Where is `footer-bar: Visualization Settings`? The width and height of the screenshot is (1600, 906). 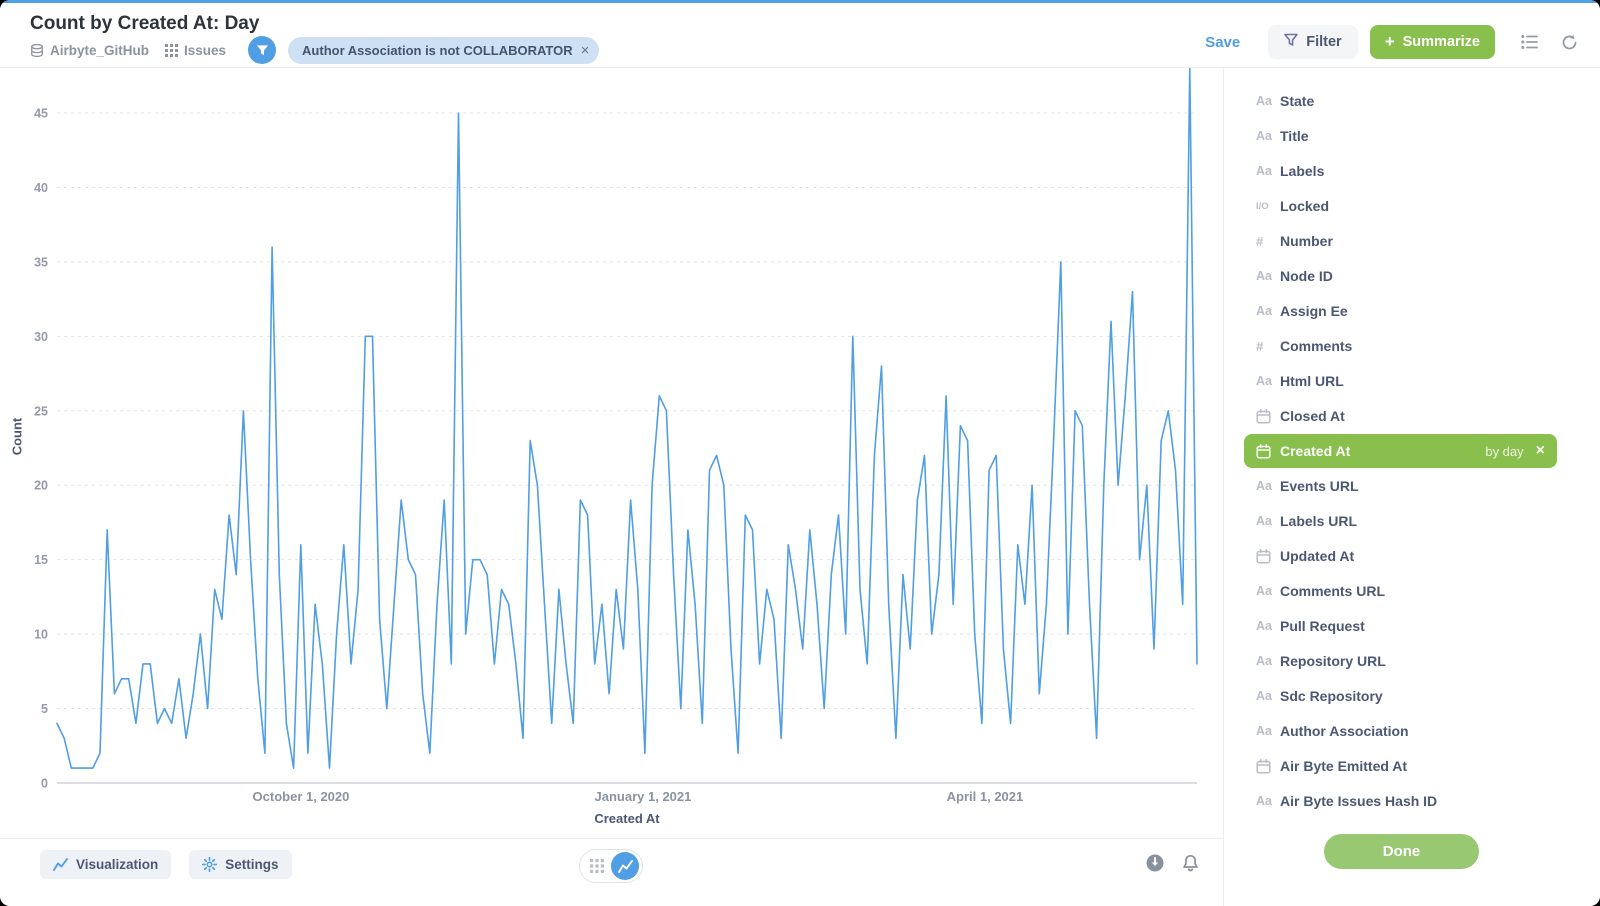 footer-bar: Visualization Settings is located at coordinates (611, 872).